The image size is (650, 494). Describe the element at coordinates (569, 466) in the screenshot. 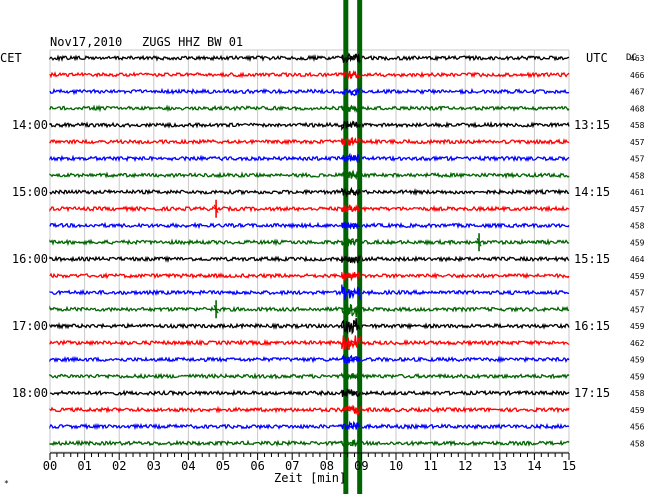

I see `x-tick-label: 15` at that location.